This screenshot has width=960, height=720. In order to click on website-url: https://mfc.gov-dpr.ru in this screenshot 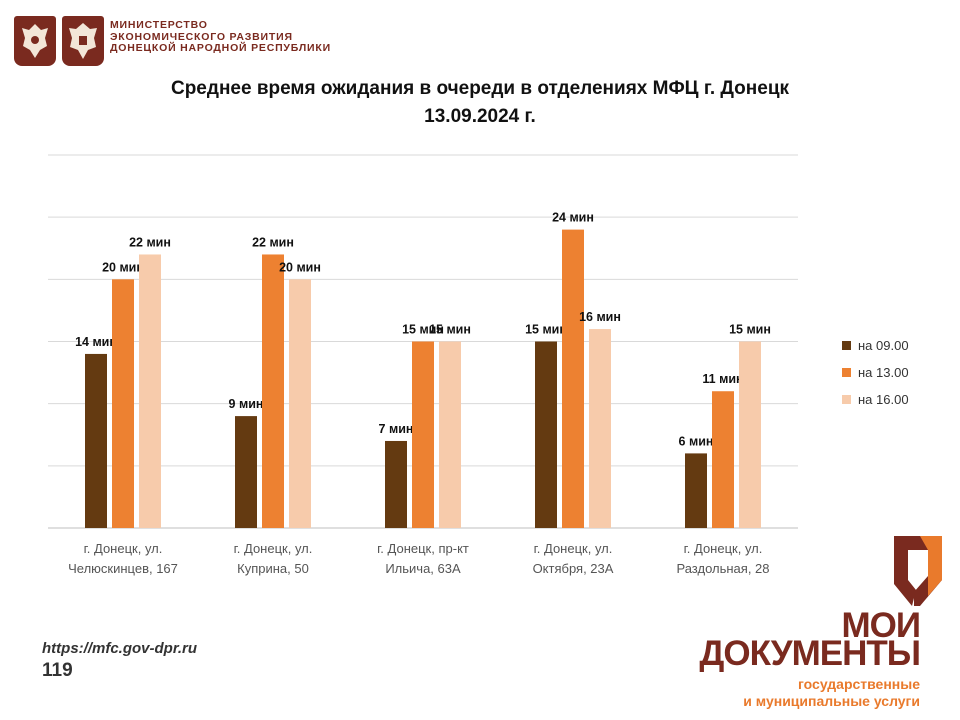, I will do `click(119, 648)`.